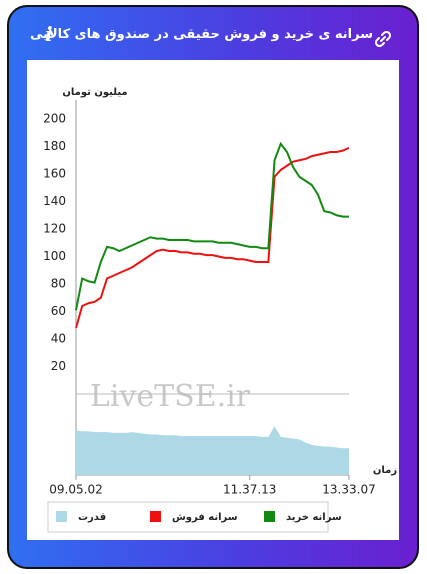 Image resolution: width=427 pixels, height=574 pixels. What do you see at coordinates (170, 396) in the screenshot?
I see `watermark: LiveTSE.ir` at bounding box center [170, 396].